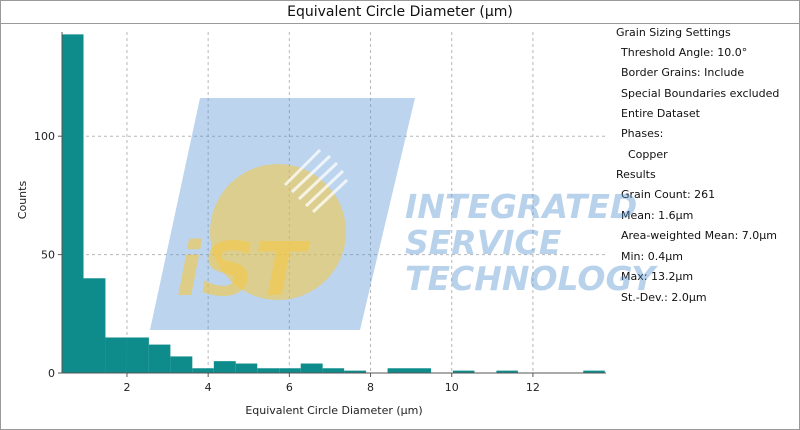 The width and height of the screenshot is (800, 430). Describe the element at coordinates (126, 387) in the screenshot. I see `x-tick-label: 2` at that location.